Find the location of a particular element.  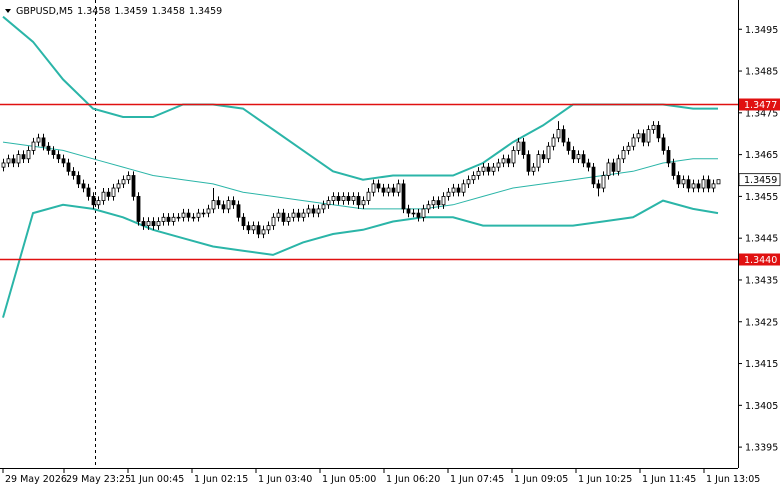

y-tick-label: 1.3395 is located at coordinates (761, 448).